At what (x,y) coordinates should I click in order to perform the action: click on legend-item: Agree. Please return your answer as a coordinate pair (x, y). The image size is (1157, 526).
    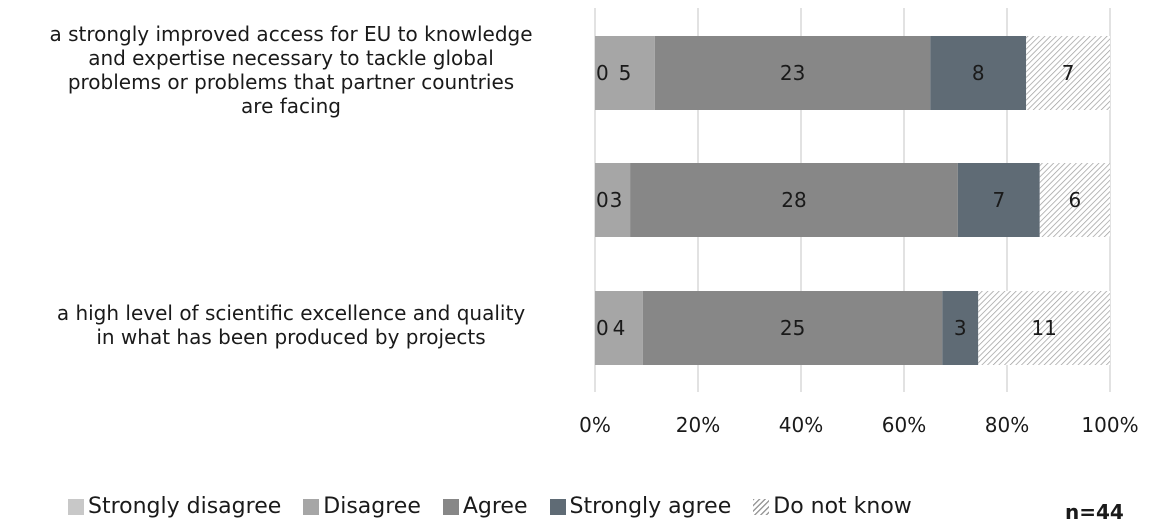
    Looking at the image, I should click on (485, 506).